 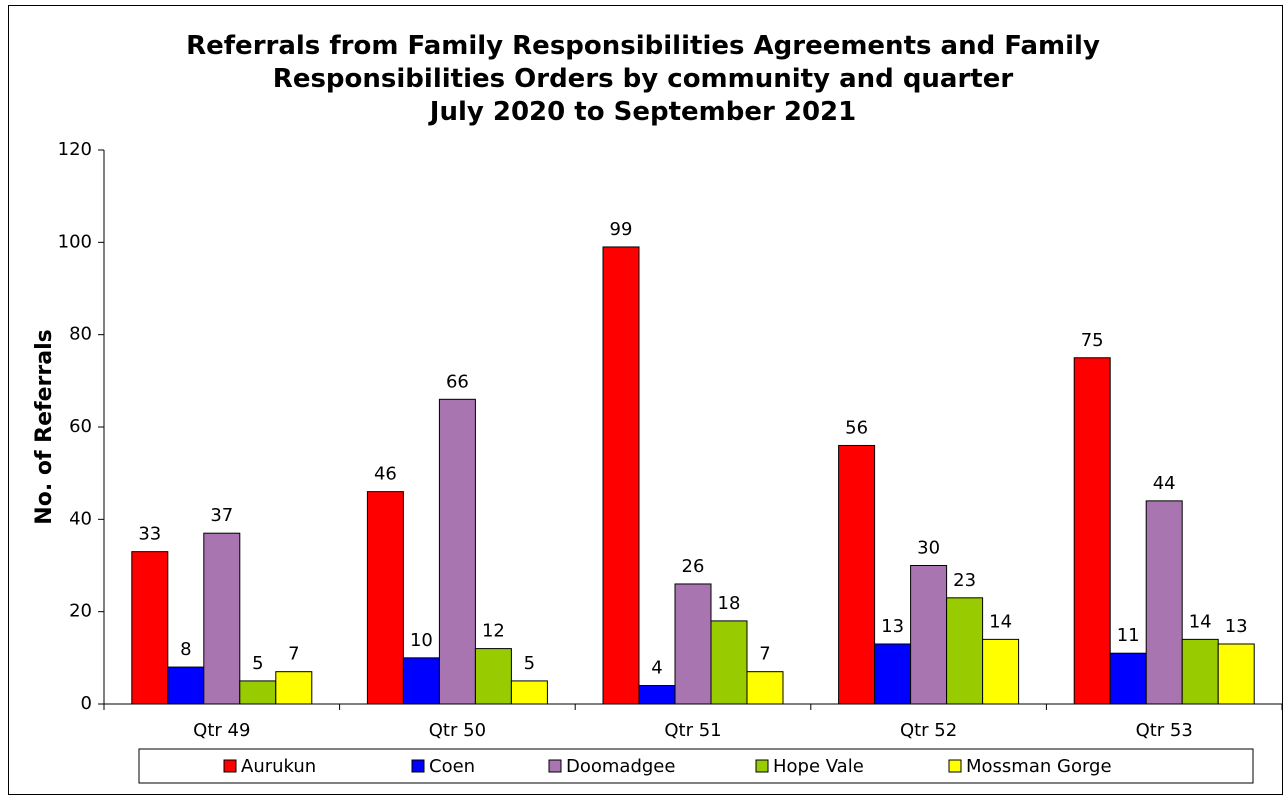 I want to click on y-tick-label: 100, so click(x=75, y=241).